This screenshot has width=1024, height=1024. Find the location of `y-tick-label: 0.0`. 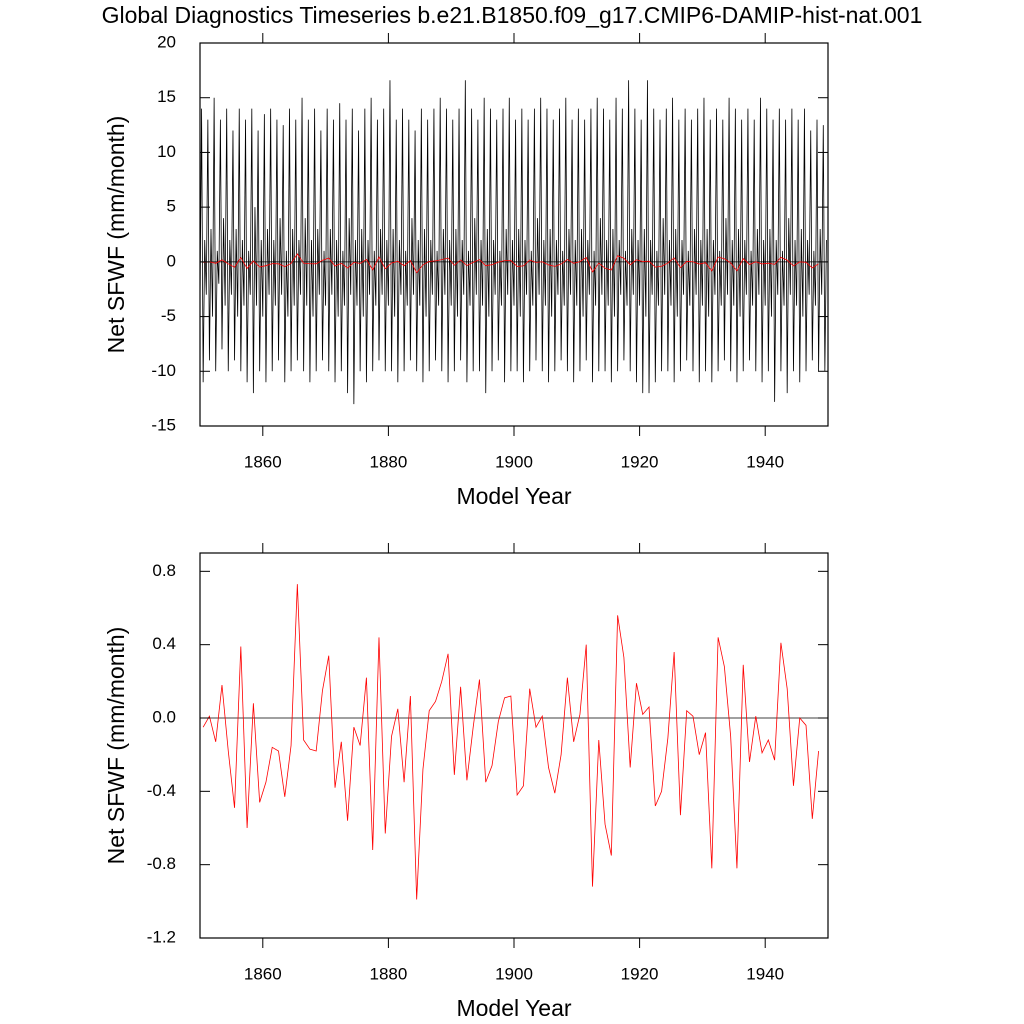

y-tick-label: 0.0 is located at coordinates (164, 716).